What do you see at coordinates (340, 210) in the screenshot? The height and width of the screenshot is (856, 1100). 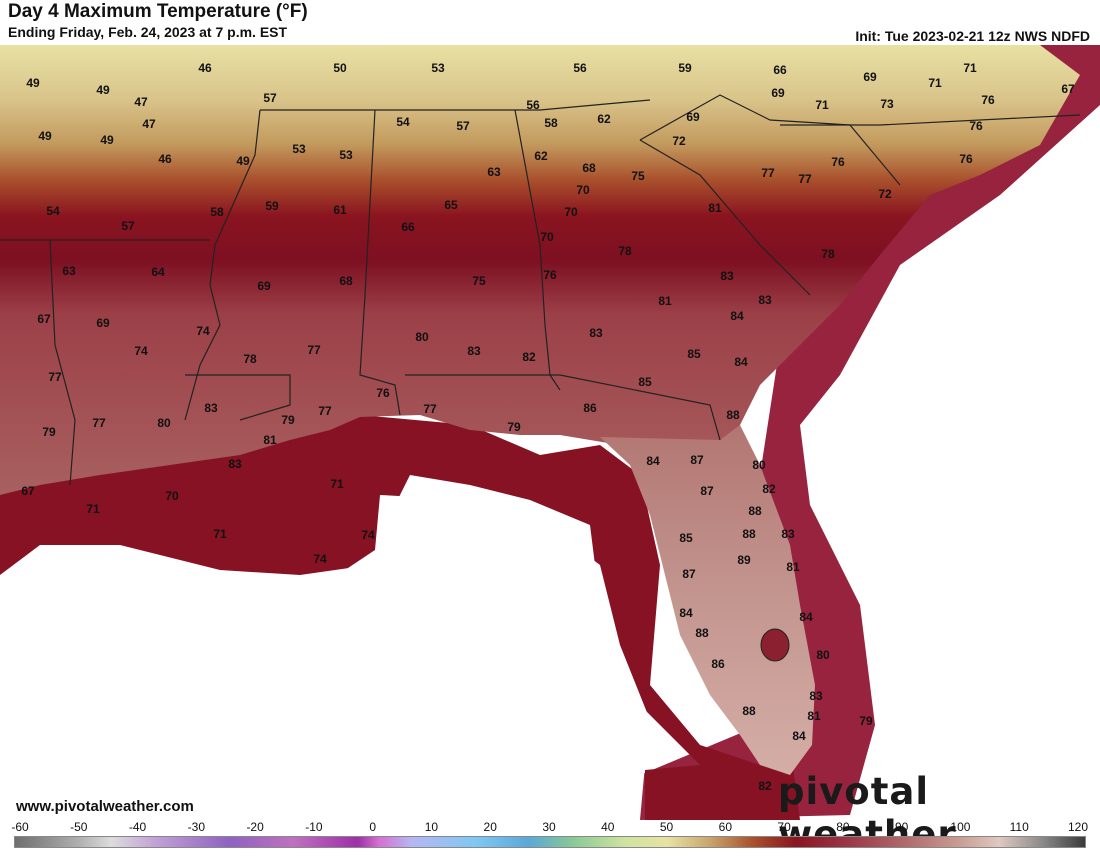 I see `temperature-label: 61` at bounding box center [340, 210].